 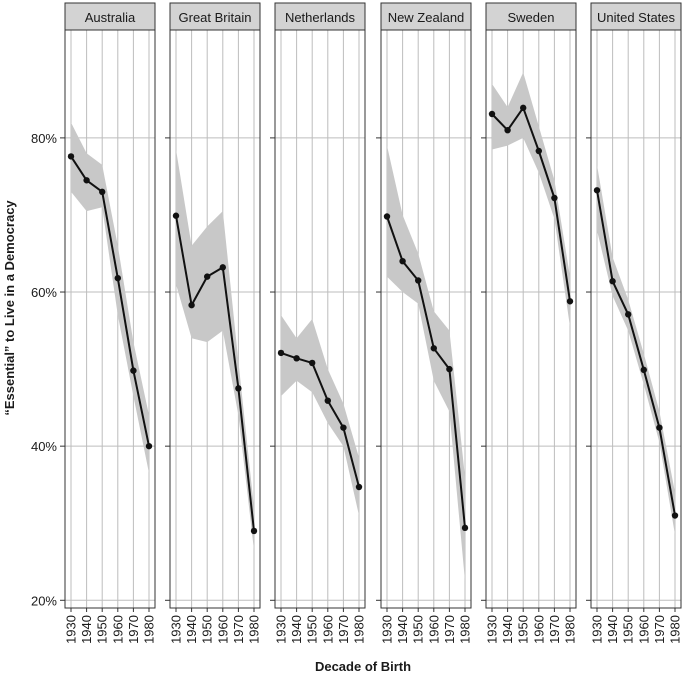 What do you see at coordinates (44, 138) in the screenshot?
I see `y-tick-label: 80%` at bounding box center [44, 138].